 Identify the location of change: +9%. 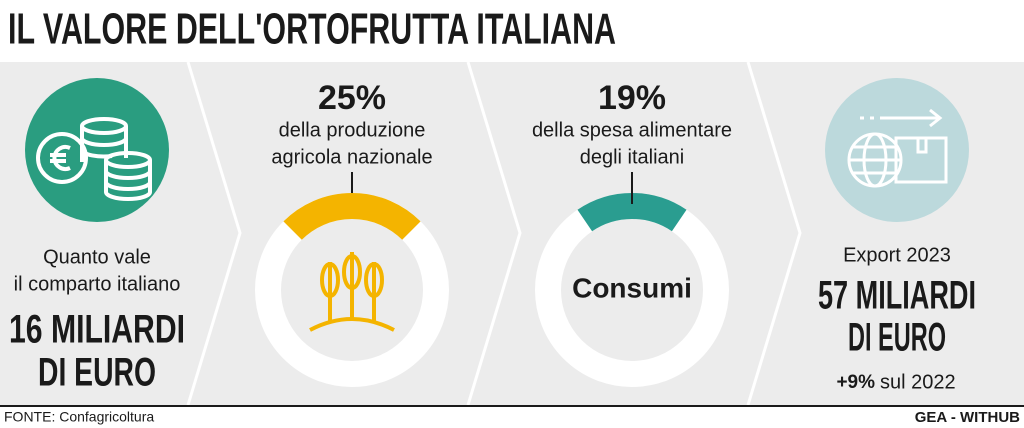
(855, 382).